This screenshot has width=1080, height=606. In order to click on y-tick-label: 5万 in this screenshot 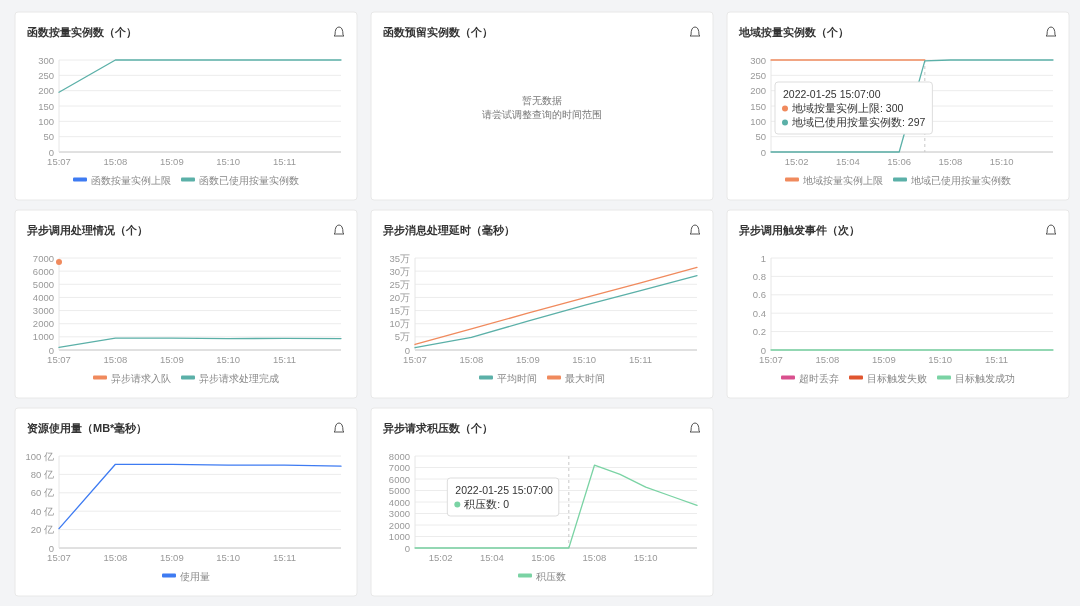, I will do `click(402, 337)`.